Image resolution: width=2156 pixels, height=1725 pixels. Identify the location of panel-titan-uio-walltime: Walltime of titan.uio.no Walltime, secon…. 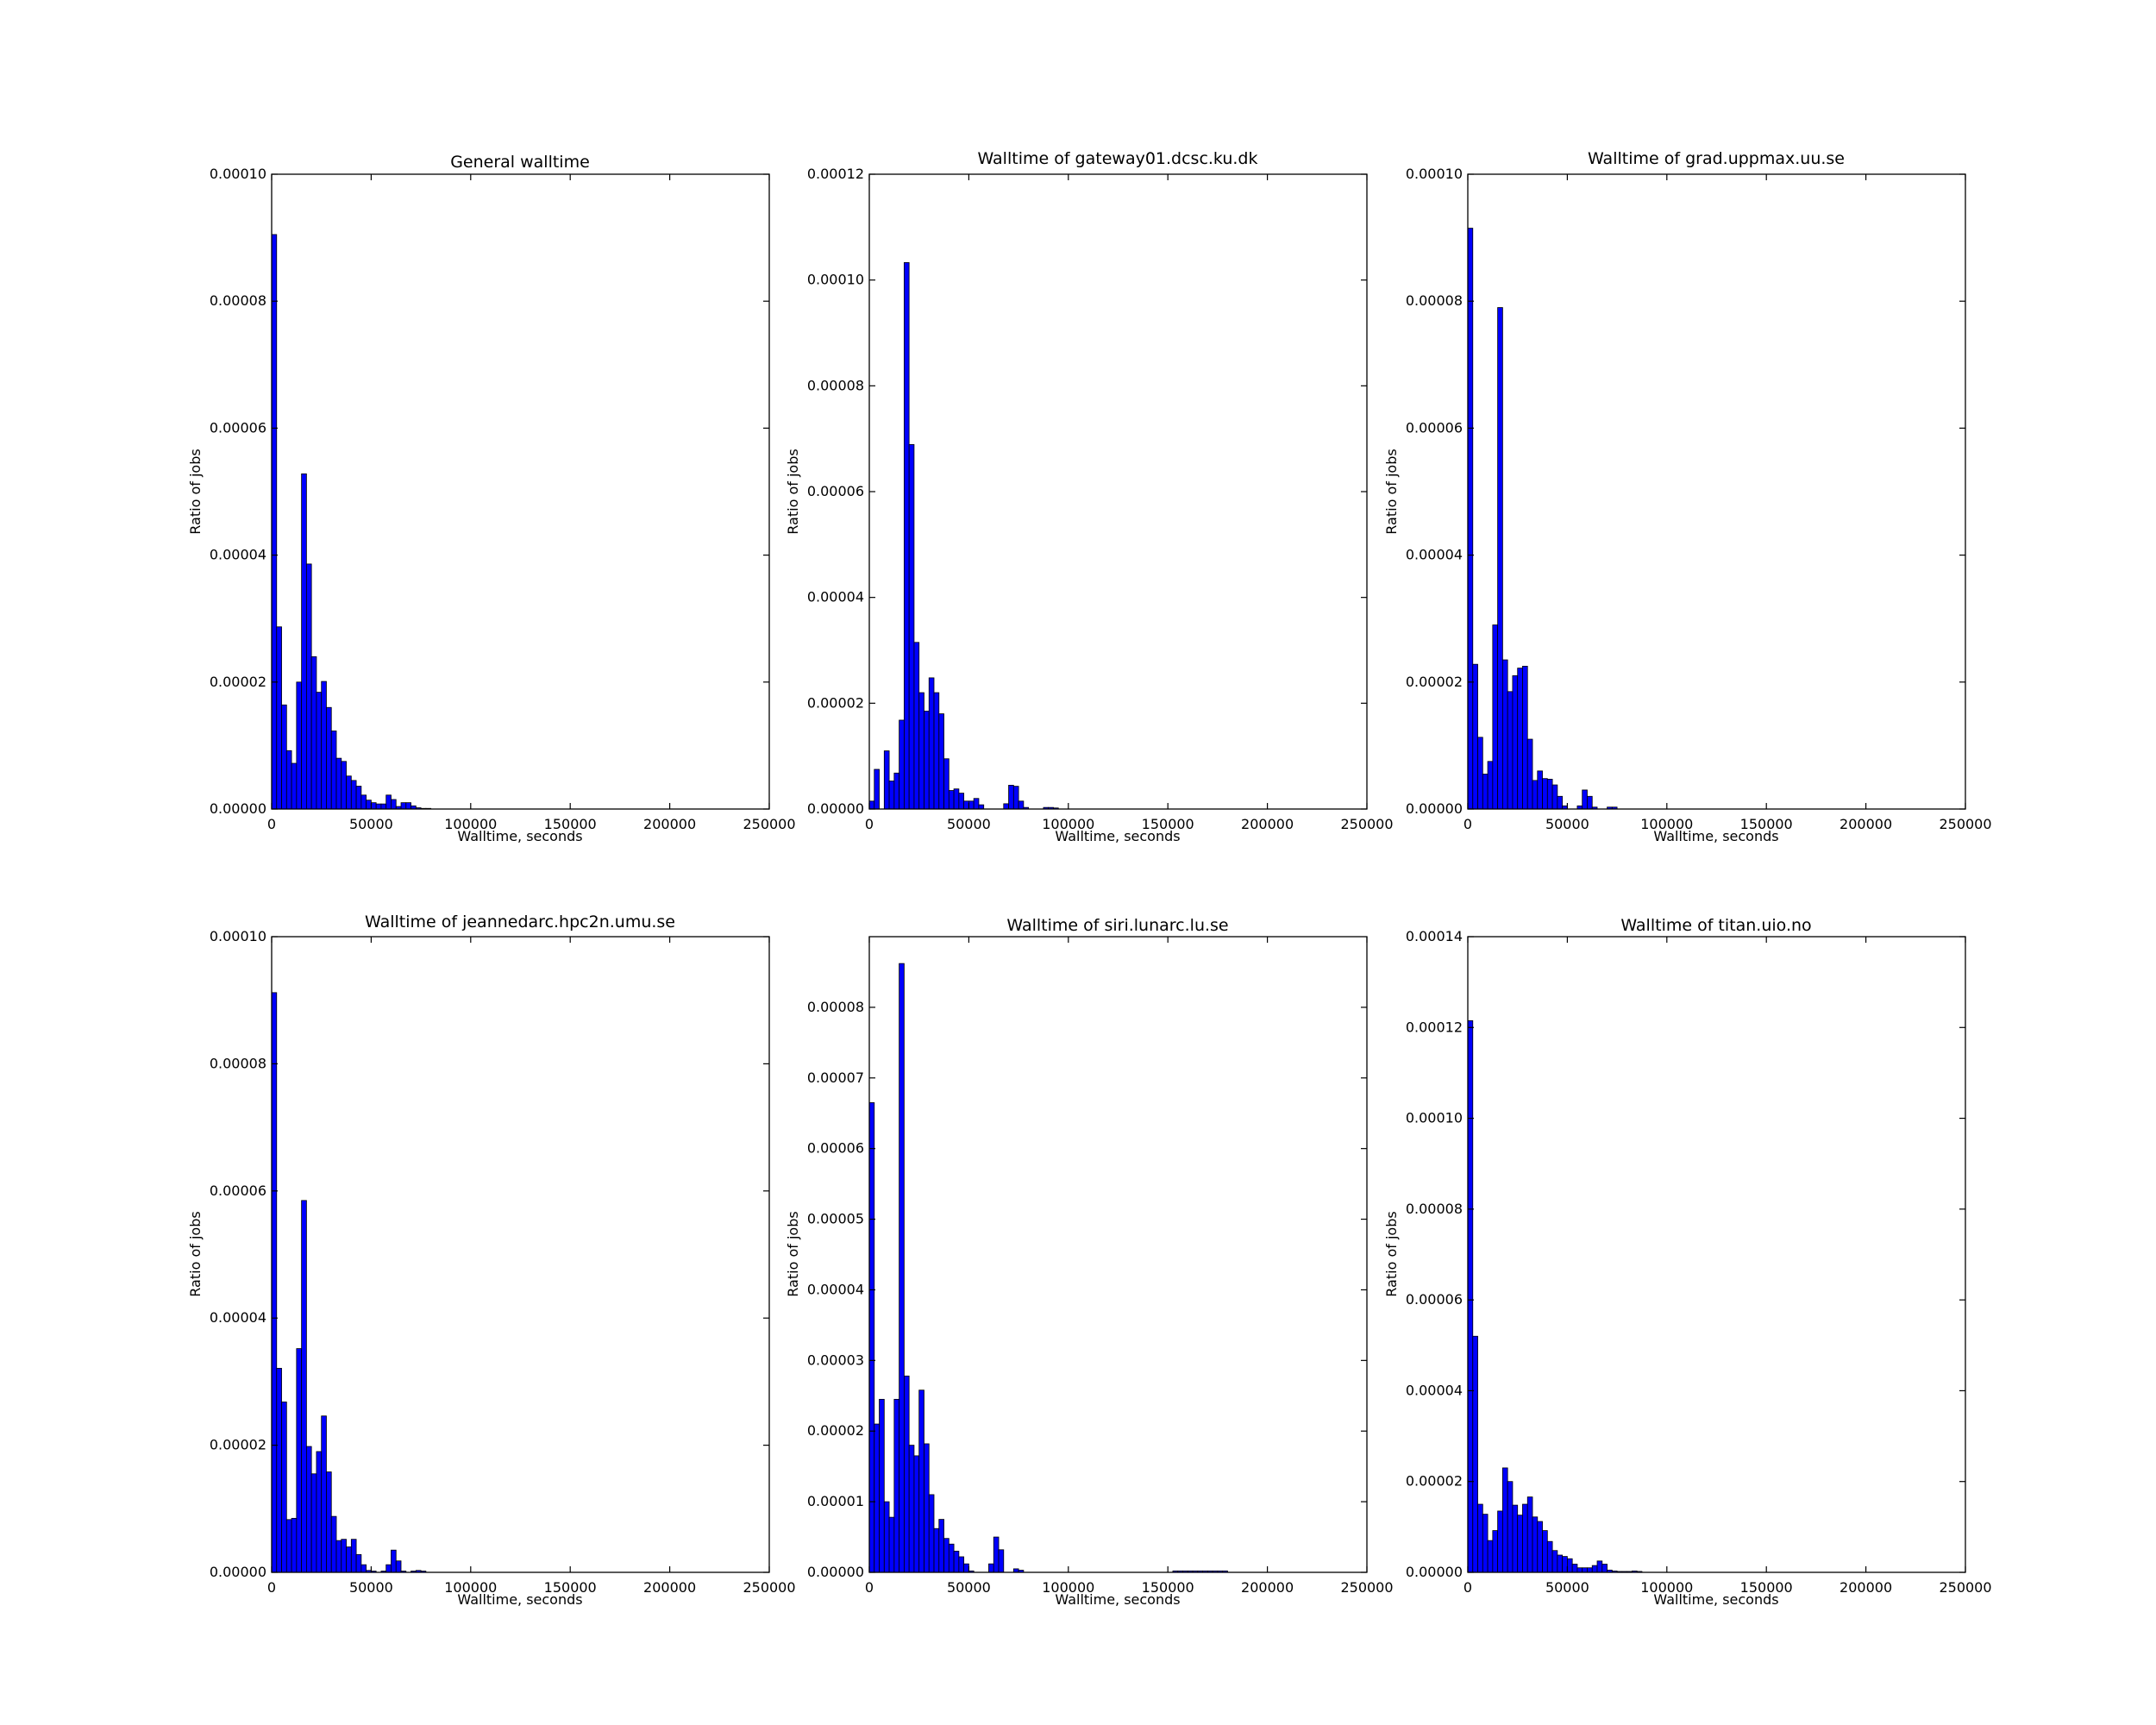
(1687, 1262).